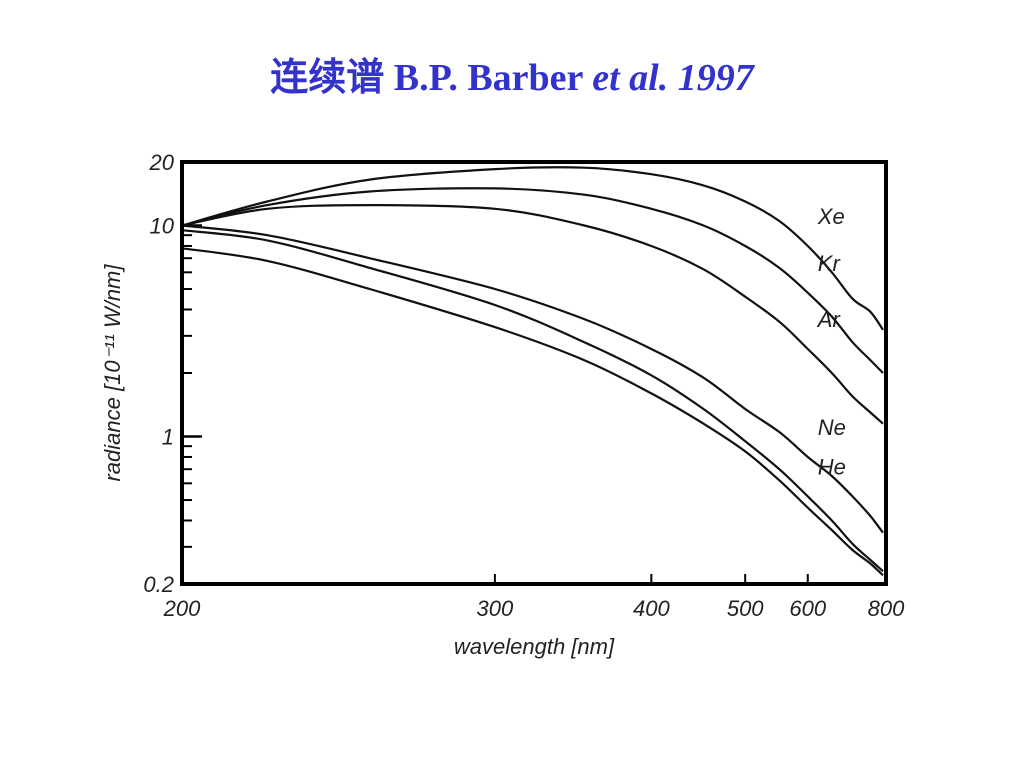 The width and height of the screenshot is (1024, 768). What do you see at coordinates (158, 584) in the screenshot?
I see `y-tick-label: 0.2` at bounding box center [158, 584].